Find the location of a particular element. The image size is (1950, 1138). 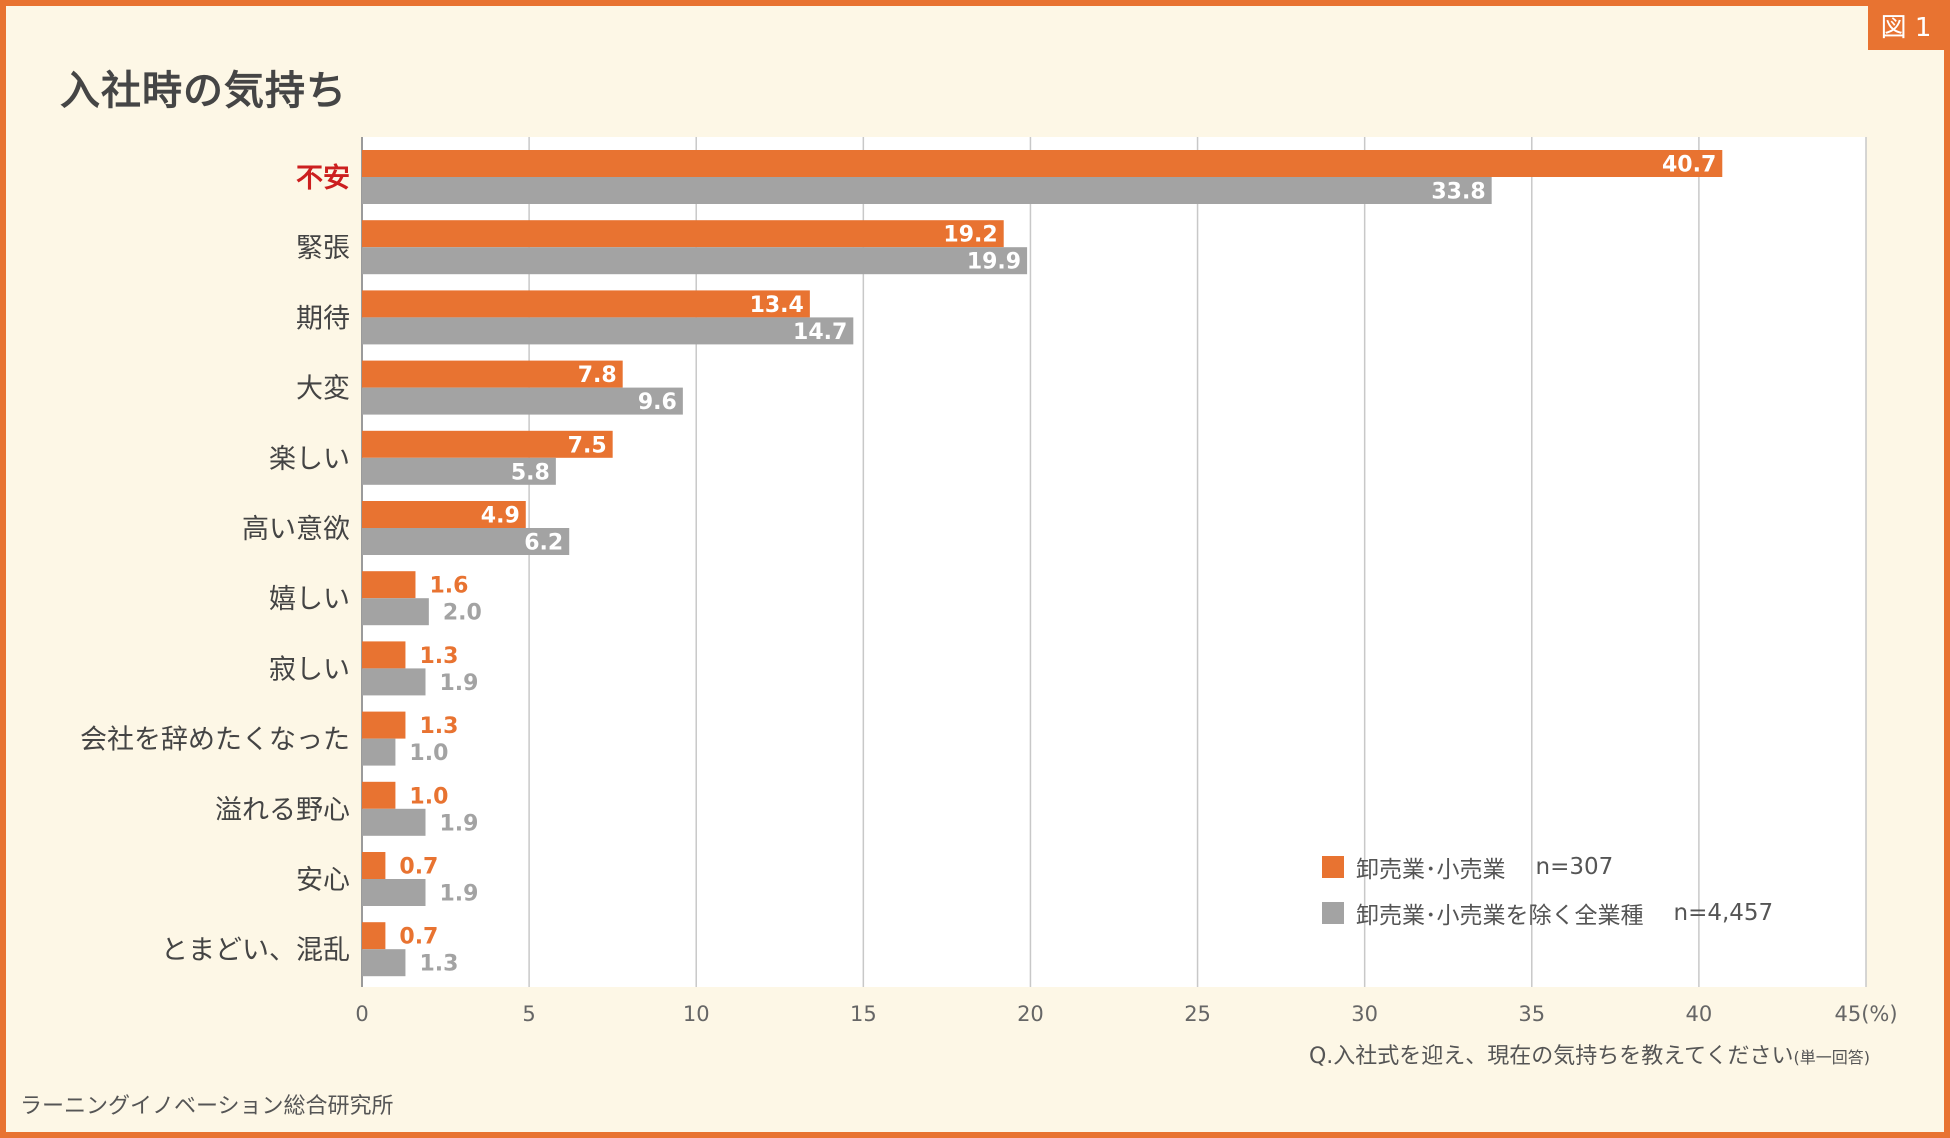

category-label-7: 寂しい is located at coordinates (309, 669).